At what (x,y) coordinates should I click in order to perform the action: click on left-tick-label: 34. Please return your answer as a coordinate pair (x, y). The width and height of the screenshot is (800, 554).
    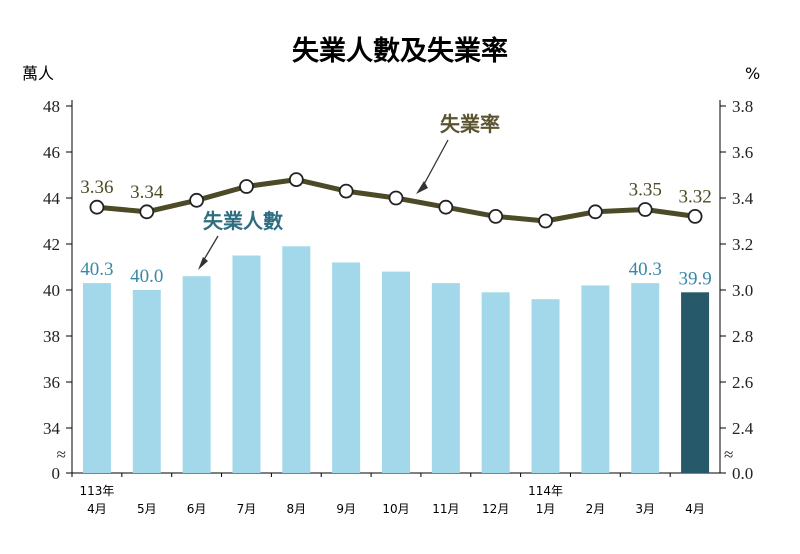
    Looking at the image, I should click on (52, 428).